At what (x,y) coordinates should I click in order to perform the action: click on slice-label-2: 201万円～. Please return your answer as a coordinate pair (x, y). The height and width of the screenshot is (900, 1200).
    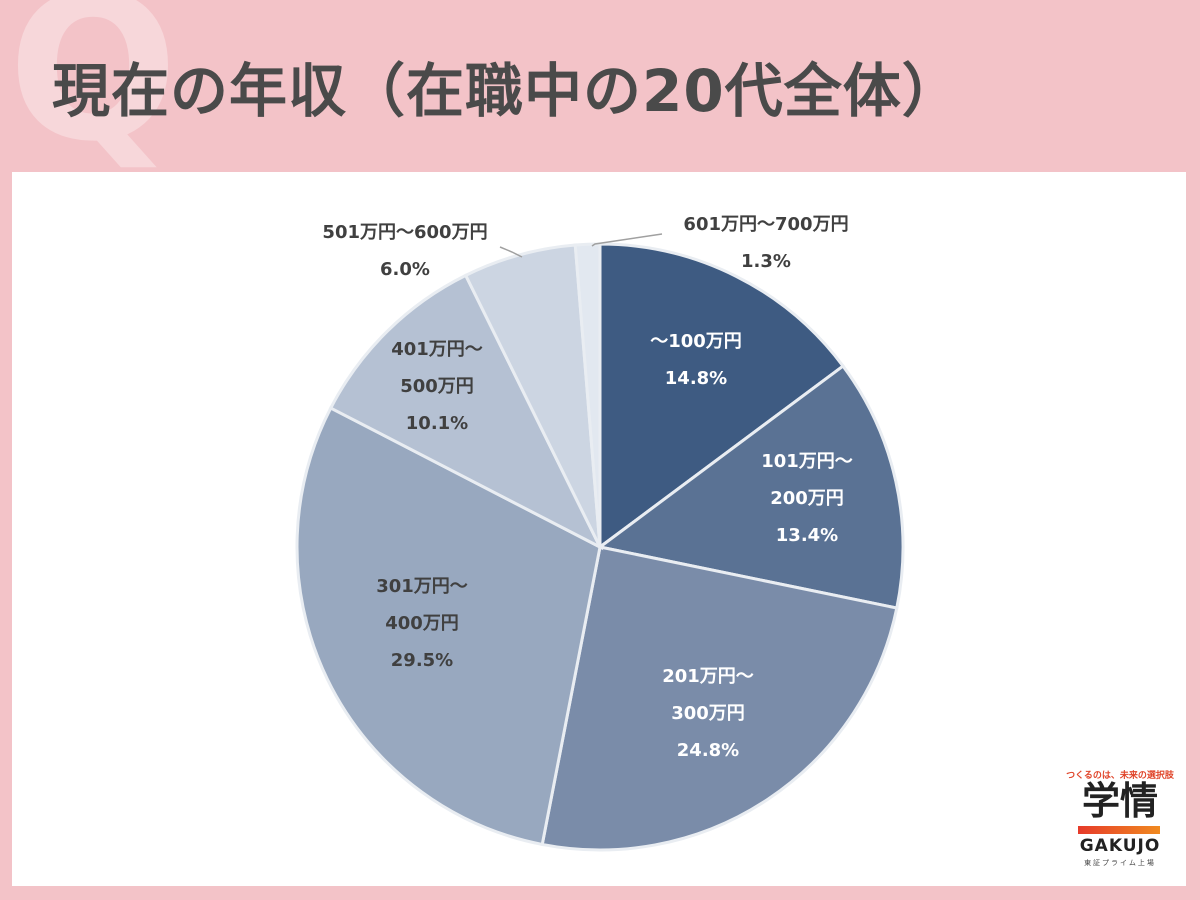
    Looking at the image, I should click on (708, 676).